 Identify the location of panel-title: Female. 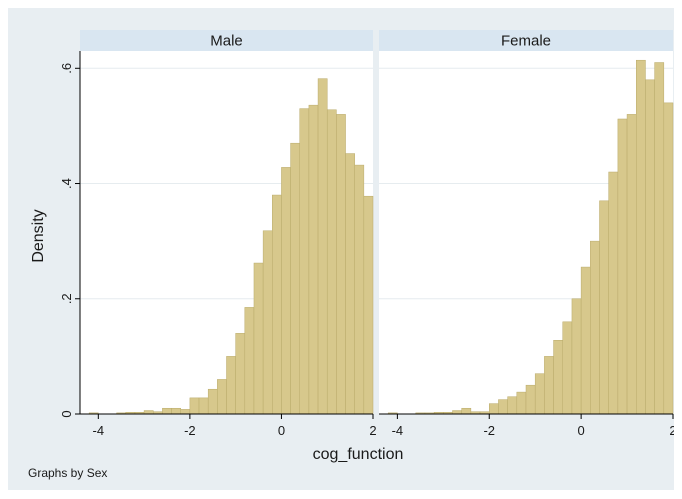
(526, 41).